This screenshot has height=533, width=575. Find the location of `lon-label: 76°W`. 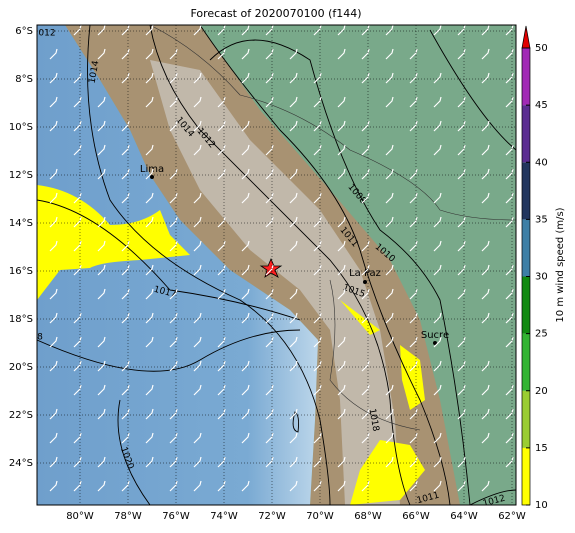

lon-label: 76°W is located at coordinates (176, 516).